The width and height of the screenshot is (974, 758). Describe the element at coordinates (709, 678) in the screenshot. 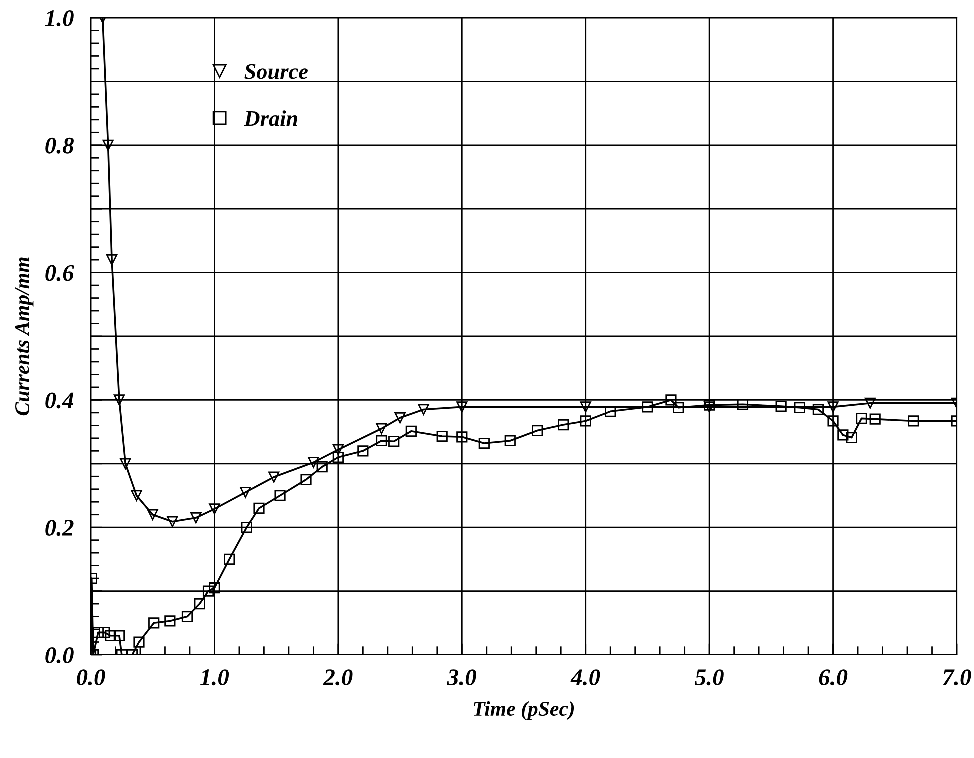

I see `x-tick-label: 5.0` at that location.